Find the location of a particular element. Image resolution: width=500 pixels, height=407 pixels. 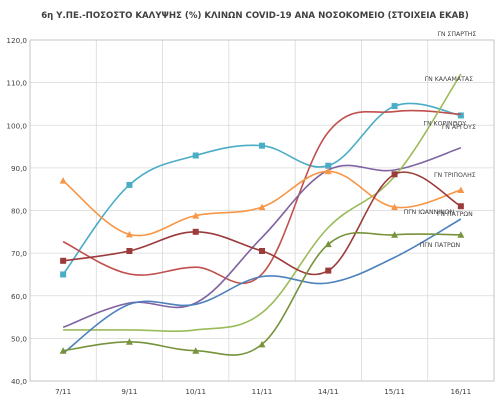

y-tick-label: 40,0 is located at coordinates (19, 381).